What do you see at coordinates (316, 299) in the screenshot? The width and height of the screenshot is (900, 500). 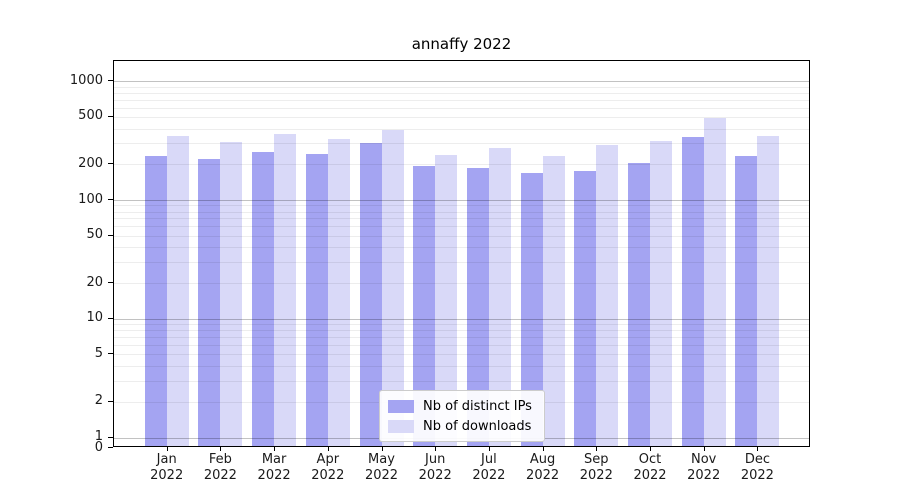 I see `bar-ips-apr` at bounding box center [316, 299].